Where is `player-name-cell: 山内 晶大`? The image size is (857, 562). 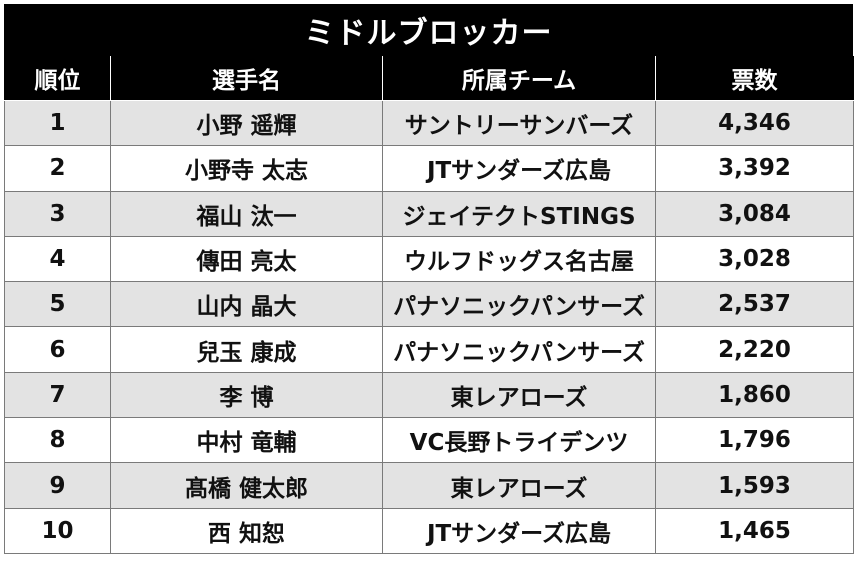
player-name-cell: 山内 晶大 is located at coordinates (246, 304).